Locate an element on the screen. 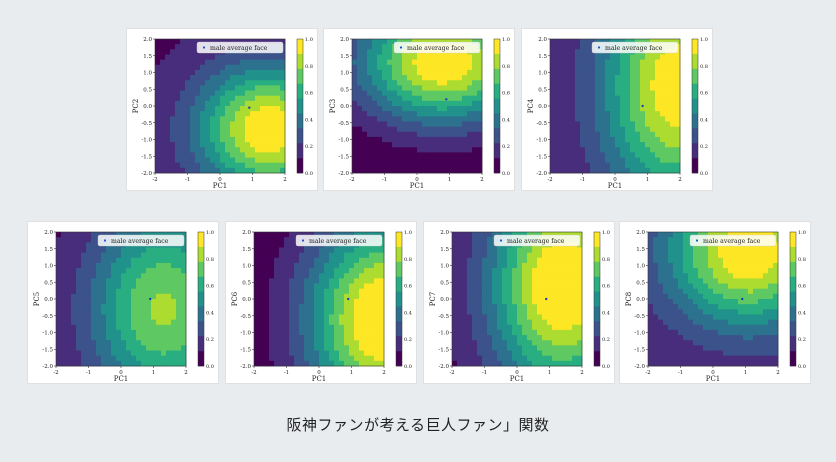 The image size is (836, 462). colorbar-tick-label: 0.0 is located at coordinates (408, 367).